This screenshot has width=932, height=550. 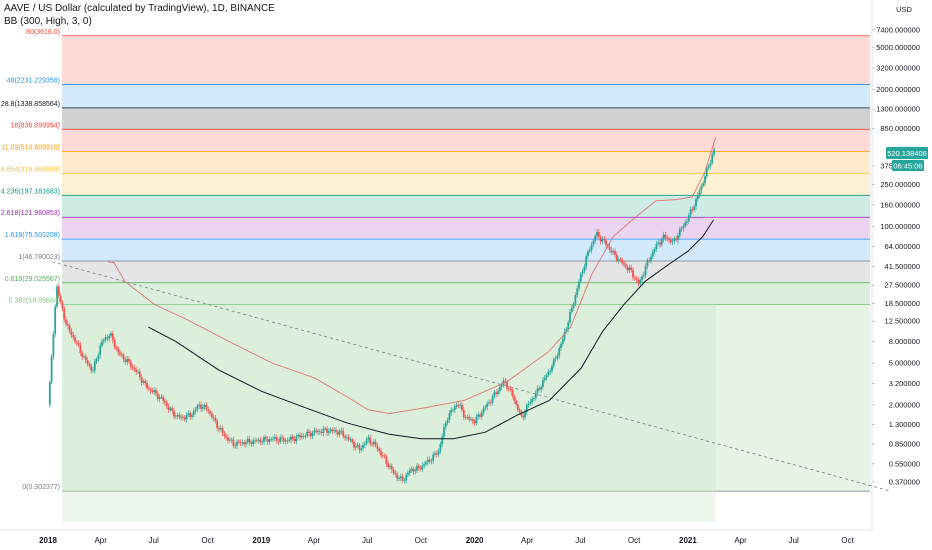 I want to click on time-tick-label: Jul, so click(x=580, y=540).